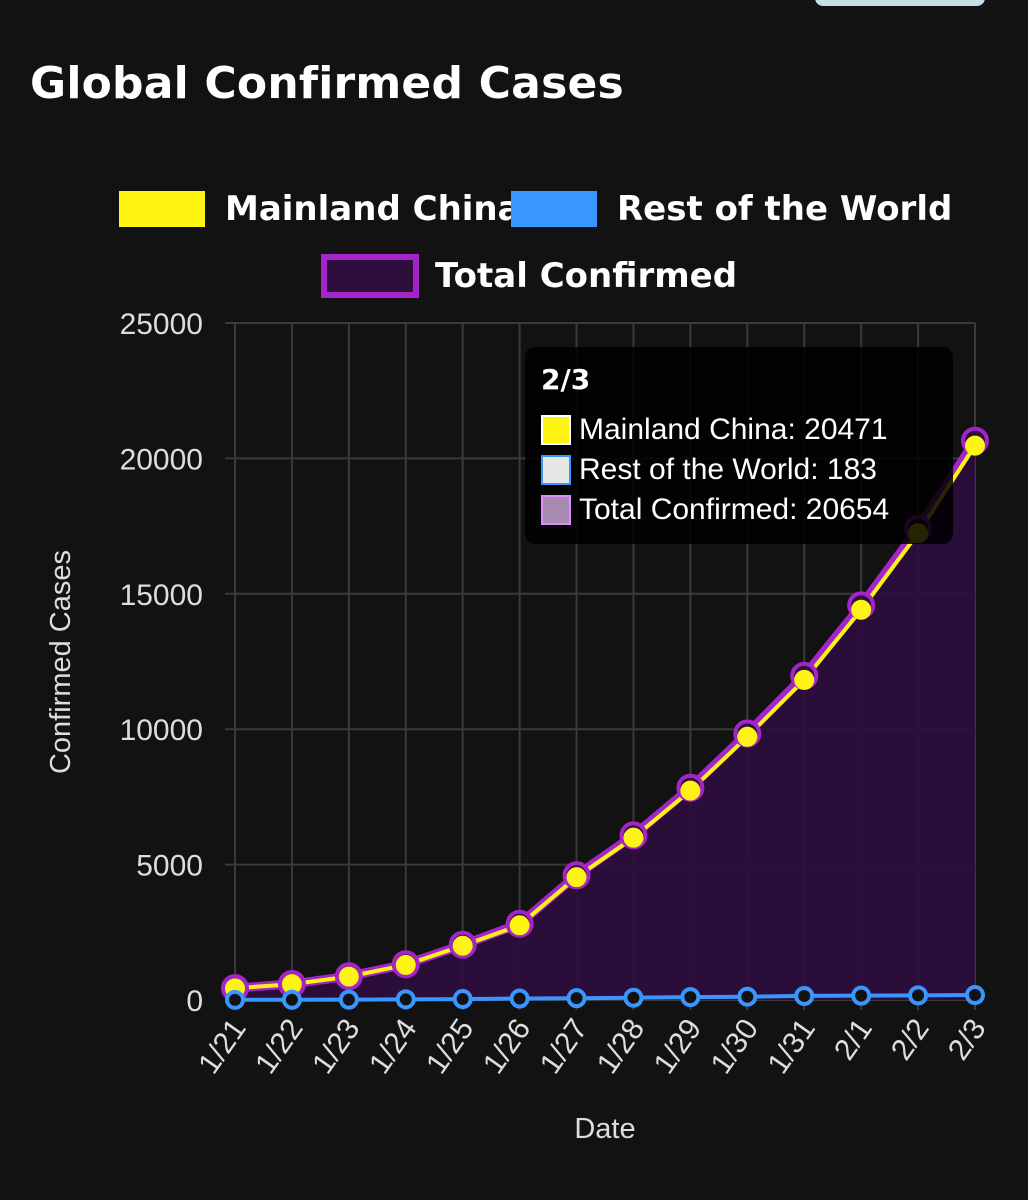 The image size is (1028, 1200). What do you see at coordinates (604, 1129) in the screenshot?
I see `x-axis-label: Date` at bounding box center [604, 1129].